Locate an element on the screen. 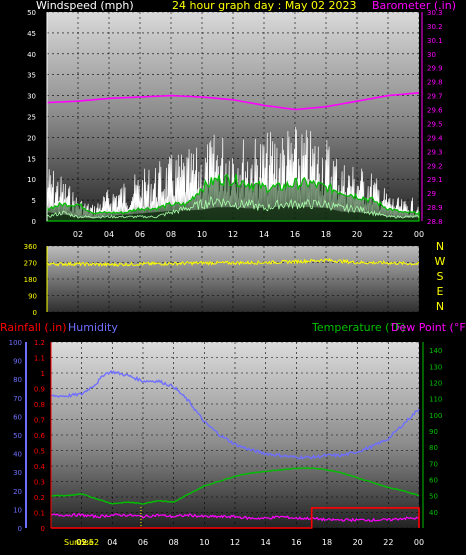 This screenshot has width=466, height=555. barometer-y-tick-label: 29.1 is located at coordinates (435, 180).